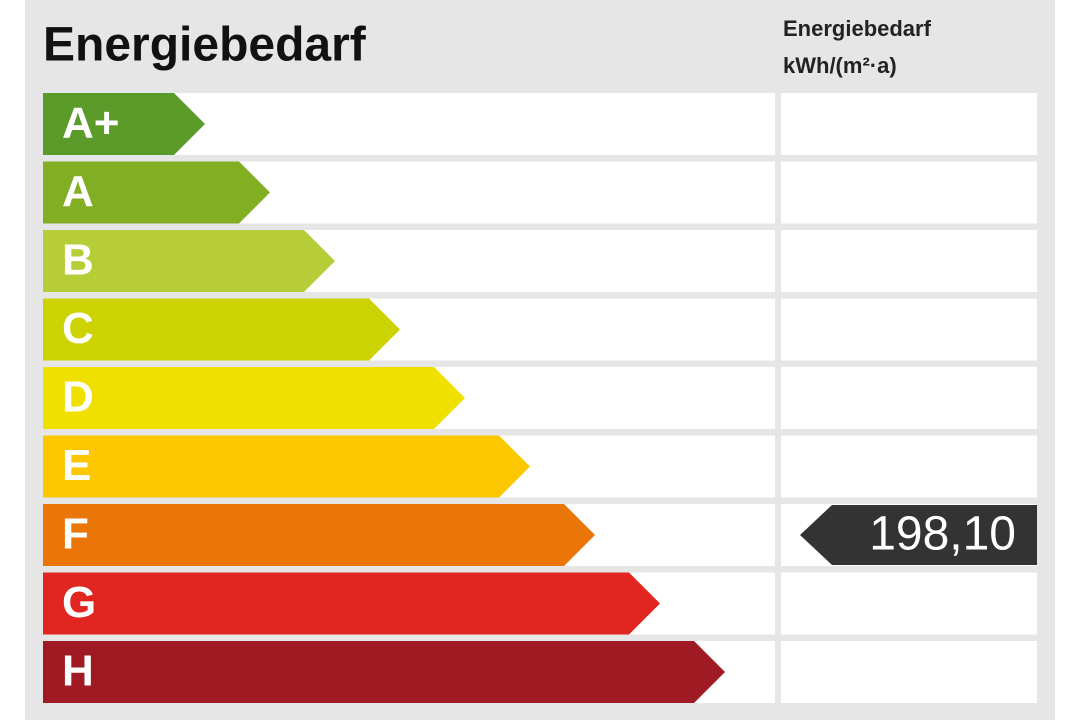 The height and width of the screenshot is (720, 1080). What do you see at coordinates (78, 260) in the screenshot?
I see `class-label: B` at bounding box center [78, 260].